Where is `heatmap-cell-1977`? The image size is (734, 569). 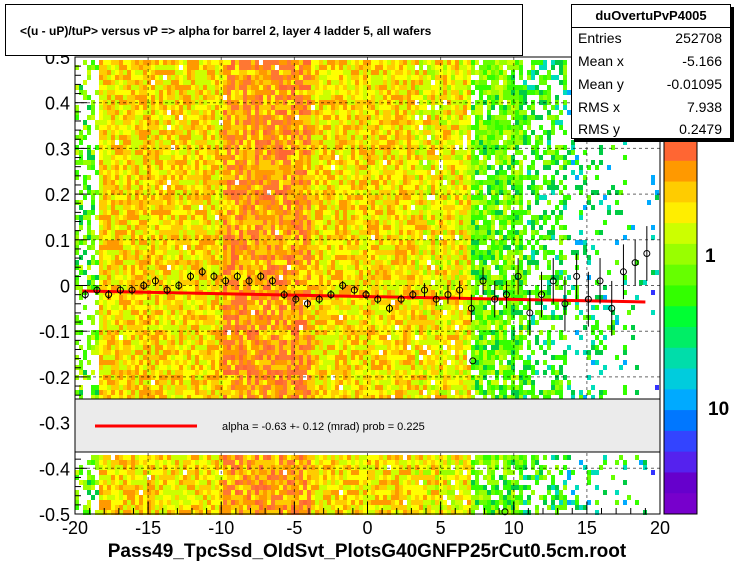
heatmap-cell-1977 is located at coordinates (189, 182).